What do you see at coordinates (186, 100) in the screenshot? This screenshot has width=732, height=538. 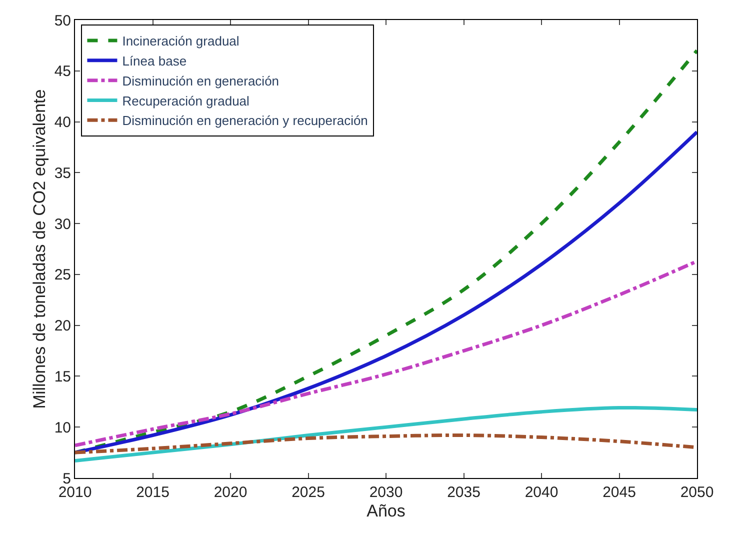 I see `legend-label: Recuperación gradual` at bounding box center [186, 100].